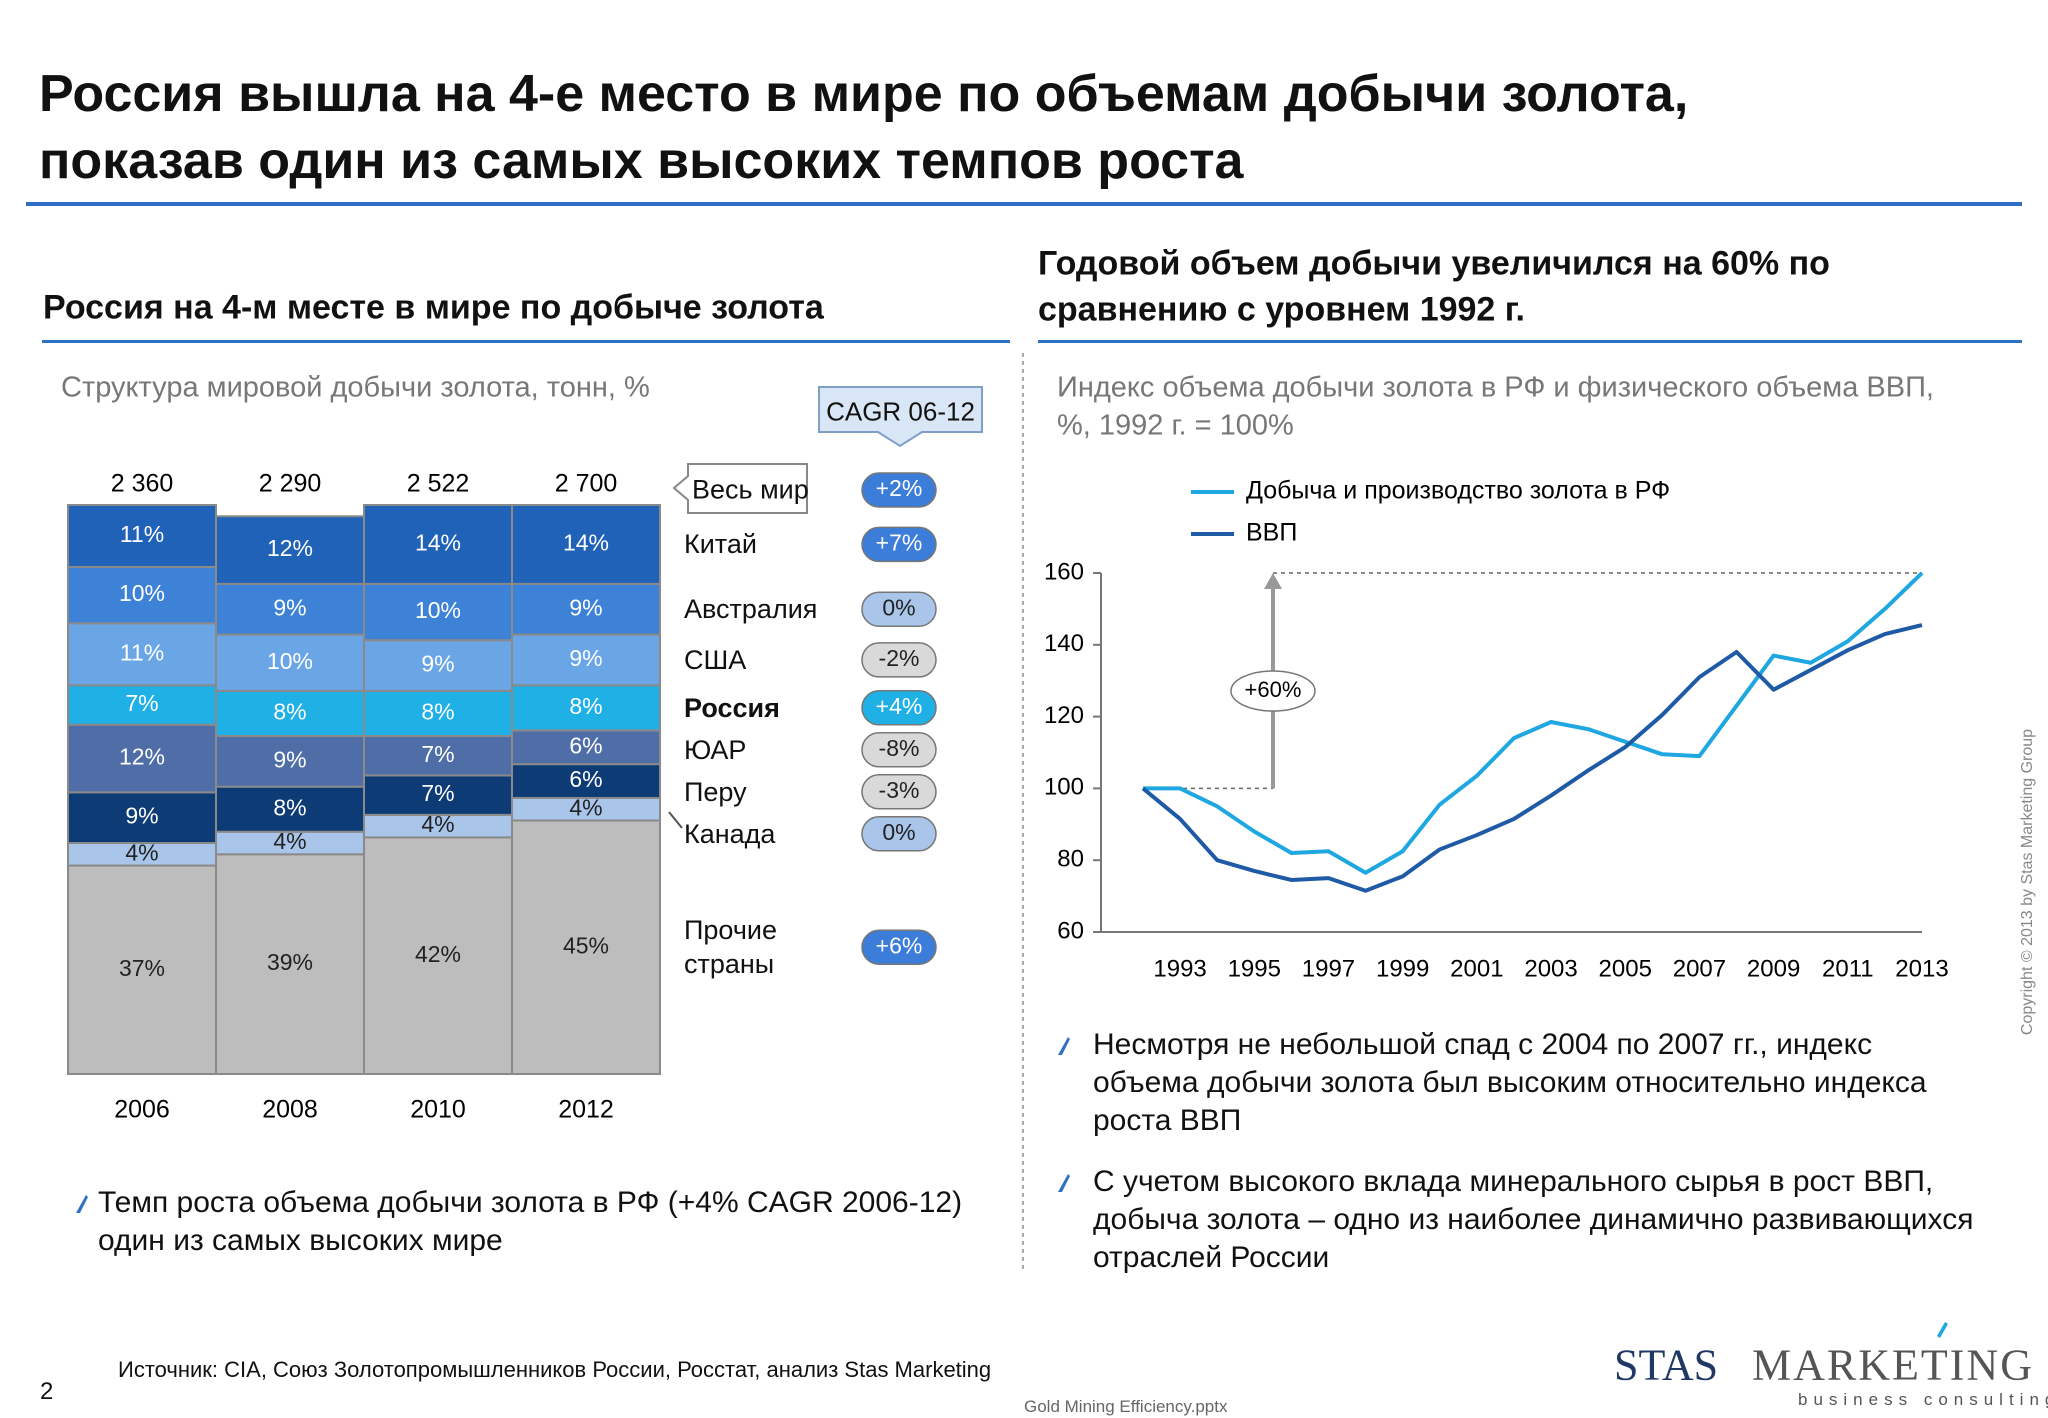 This screenshot has width=2048, height=1418. What do you see at coordinates (1273, 691) in the screenshot?
I see `annotation-bubble` at bounding box center [1273, 691].